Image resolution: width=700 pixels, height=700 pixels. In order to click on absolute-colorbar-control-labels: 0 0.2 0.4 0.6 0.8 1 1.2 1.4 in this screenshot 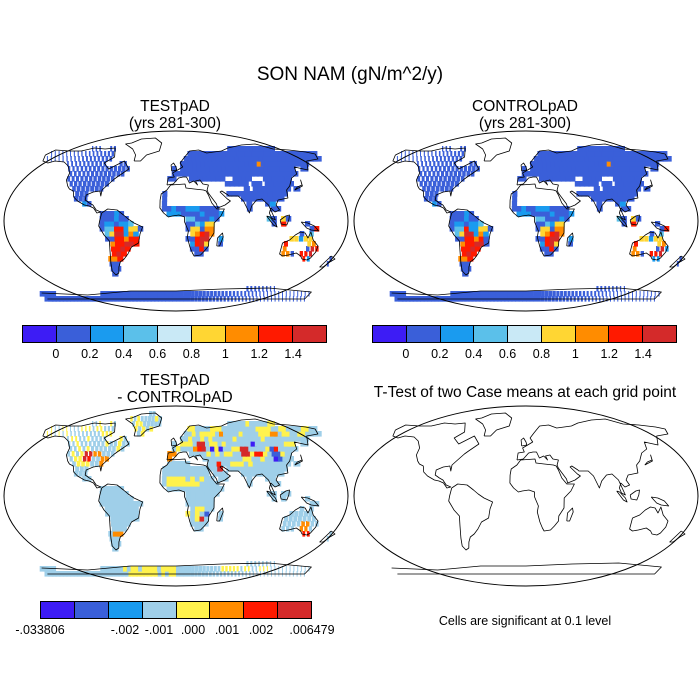, I will do `click(524, 355)`.